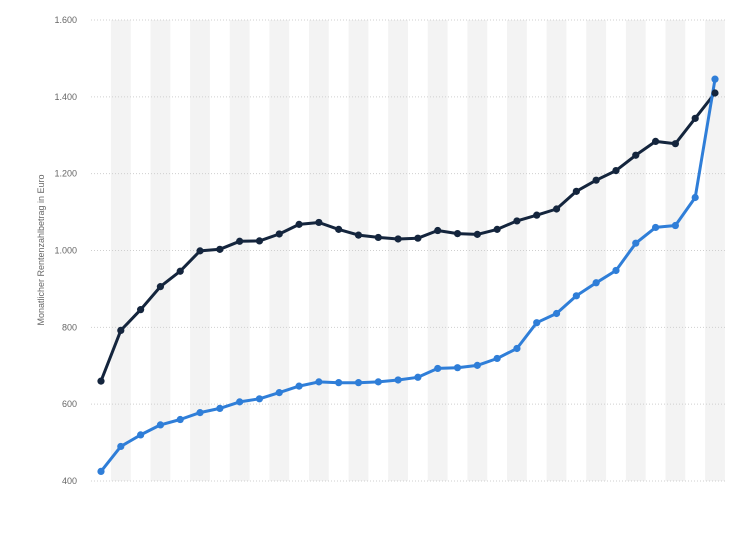 The image size is (754, 560). Describe the element at coordinates (65, 174) in the screenshot. I see `y-tick-label: 1.200` at that location.